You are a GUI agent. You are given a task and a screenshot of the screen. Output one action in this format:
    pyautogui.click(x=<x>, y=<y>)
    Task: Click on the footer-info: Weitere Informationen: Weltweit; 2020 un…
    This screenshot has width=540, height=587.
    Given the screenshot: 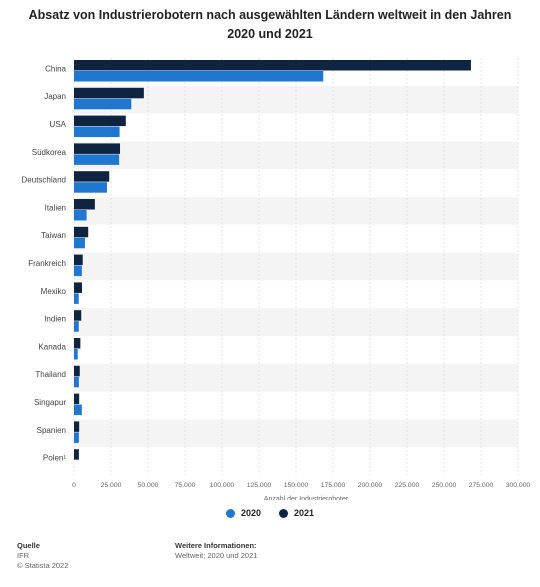 What is the action you would take?
    pyautogui.click(x=216, y=551)
    